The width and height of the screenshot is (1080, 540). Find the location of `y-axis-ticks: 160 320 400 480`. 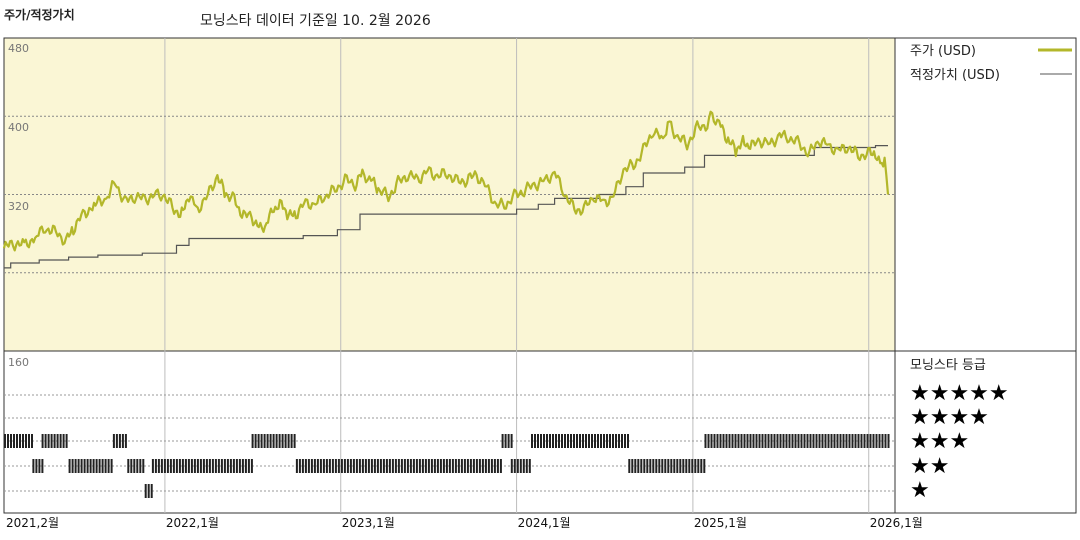

y-axis-ticks: 160 320 400 480 is located at coordinates (18, 205).